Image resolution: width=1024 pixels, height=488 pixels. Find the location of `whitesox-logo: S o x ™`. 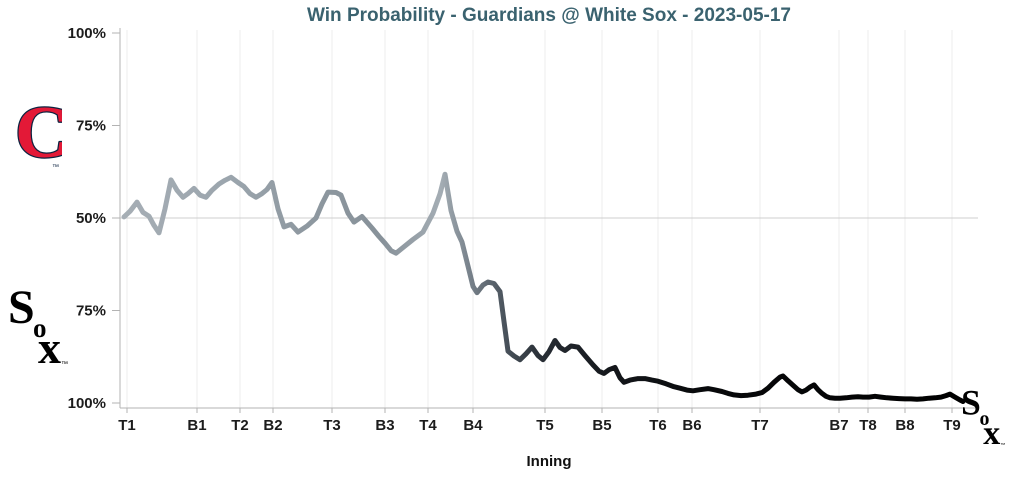

whitesox-logo: S o x ™ is located at coordinates (38, 325).